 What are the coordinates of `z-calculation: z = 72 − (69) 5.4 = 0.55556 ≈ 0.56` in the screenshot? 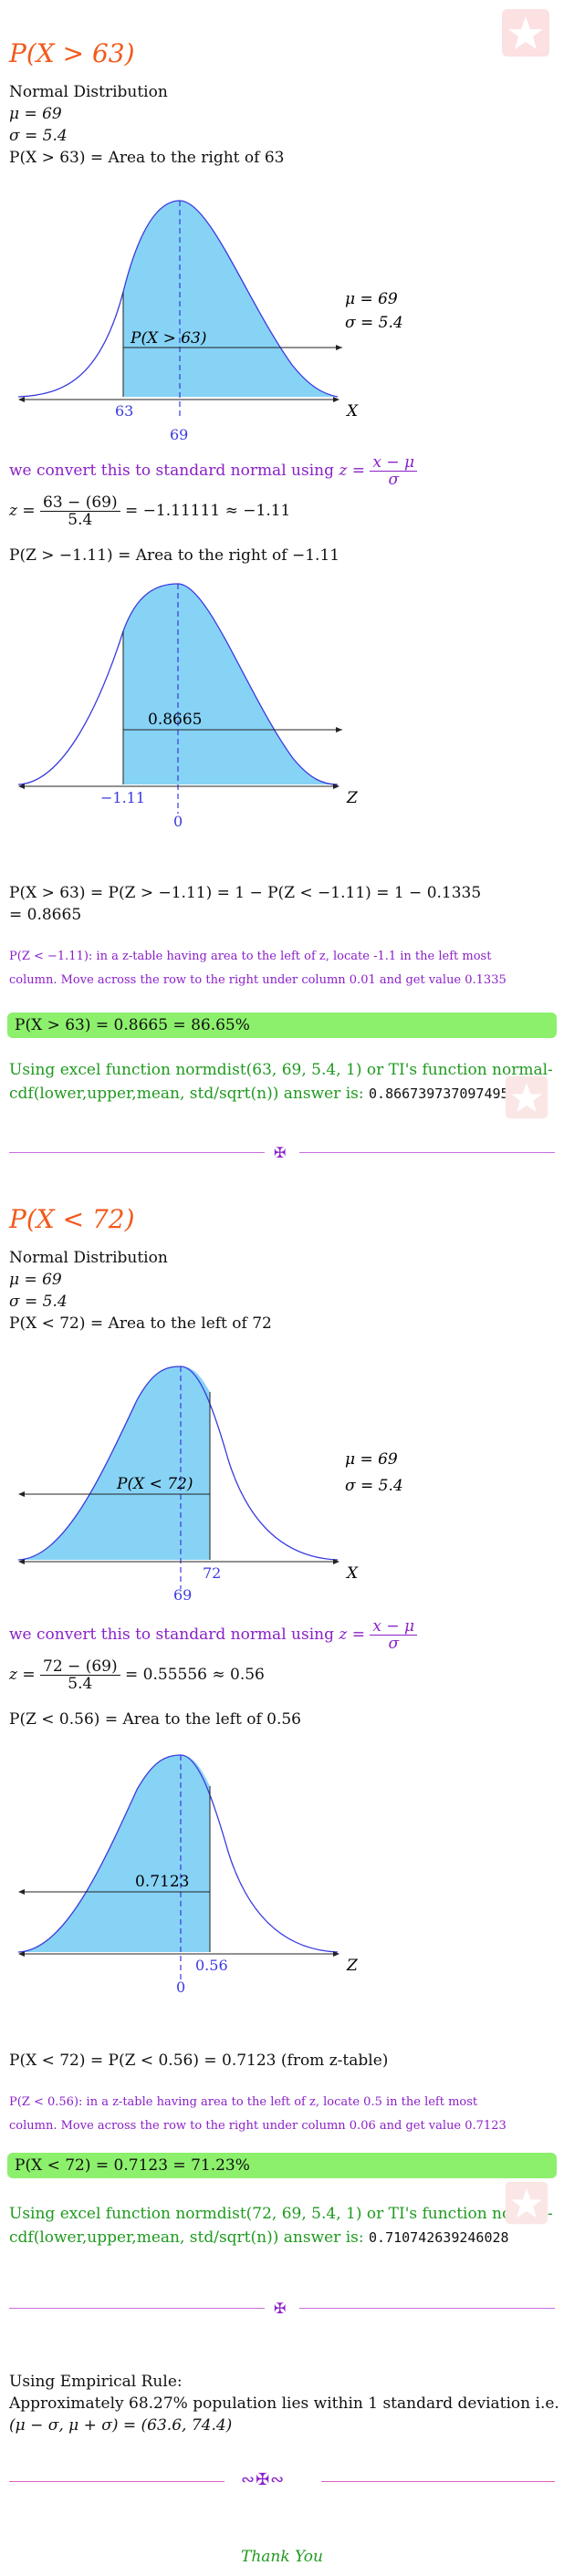 It's located at (137, 1675).